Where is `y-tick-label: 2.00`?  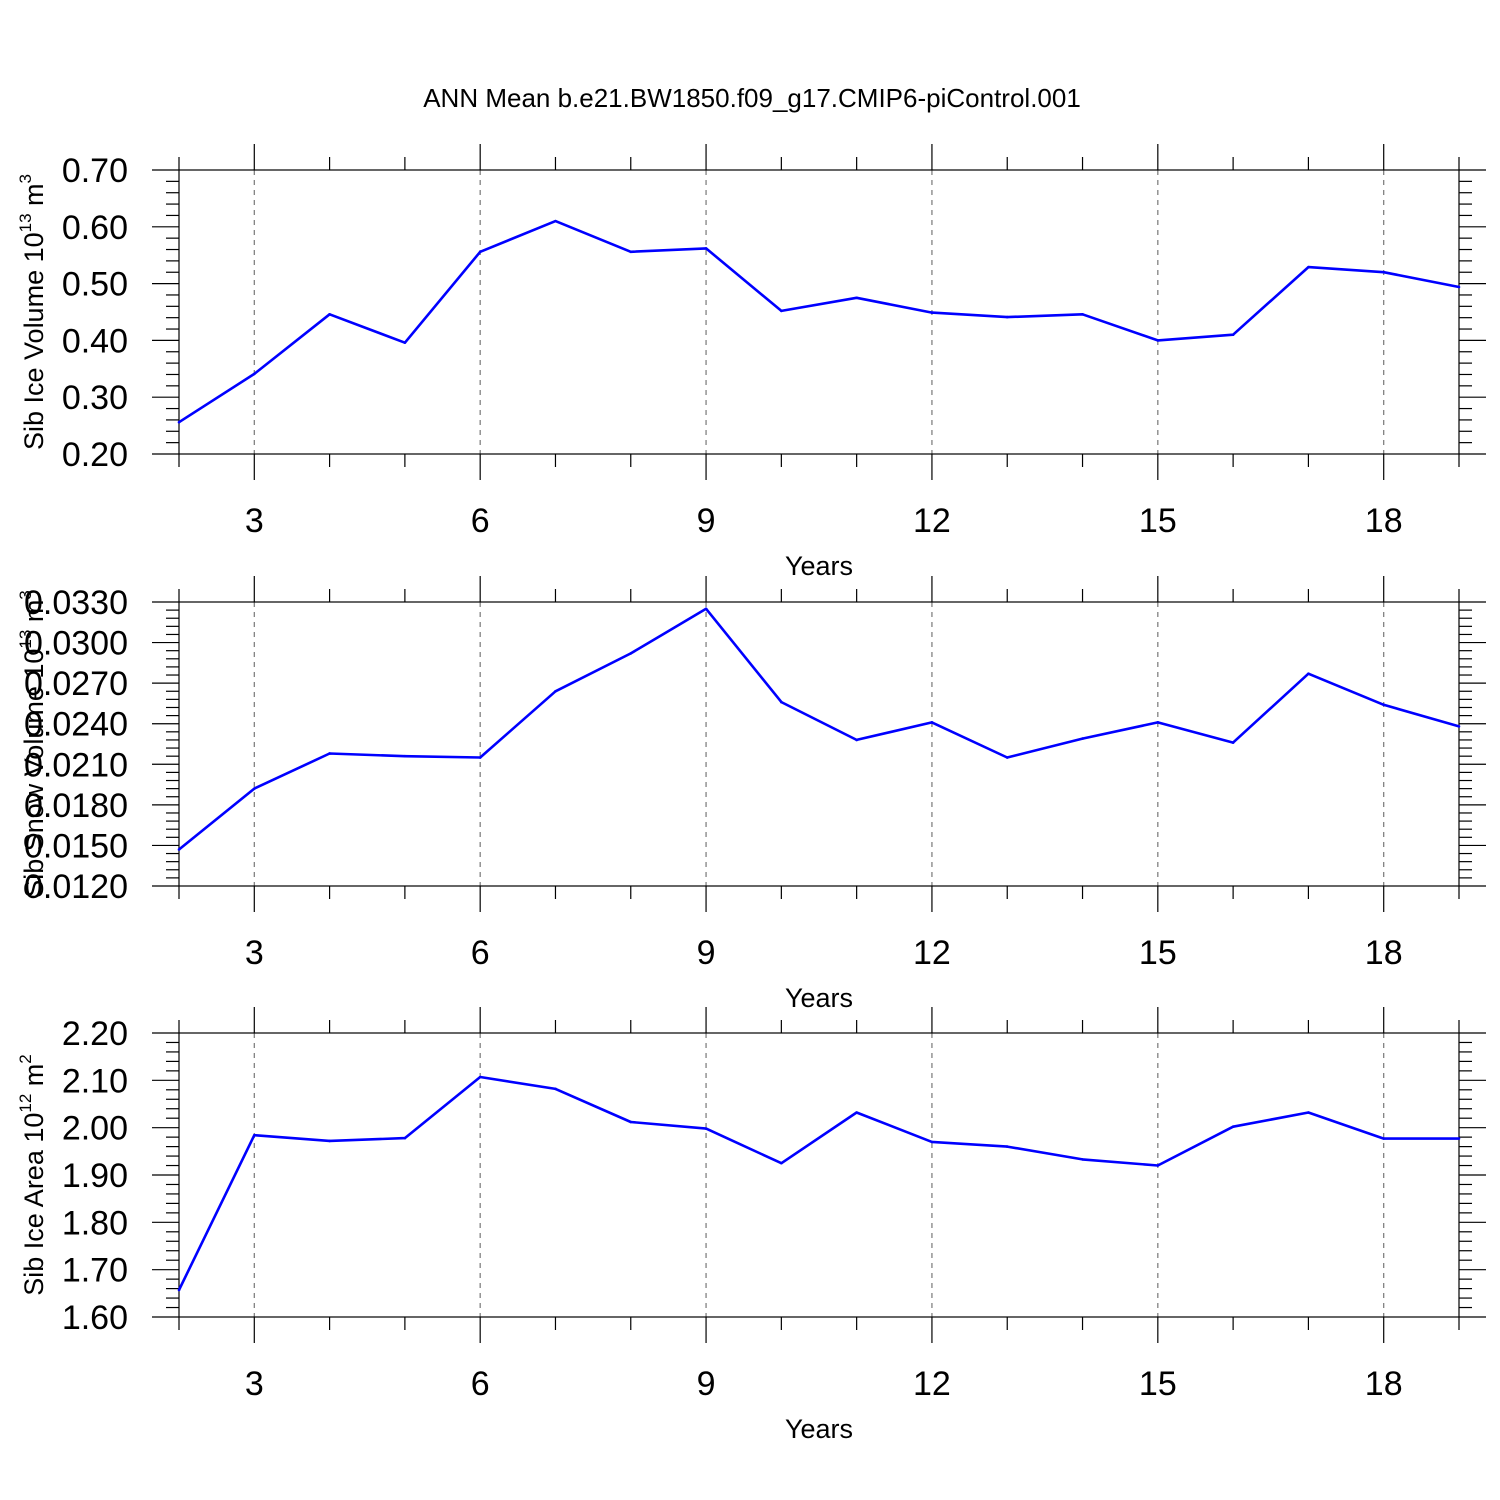
y-tick-label: 2.00 is located at coordinates (95, 1129).